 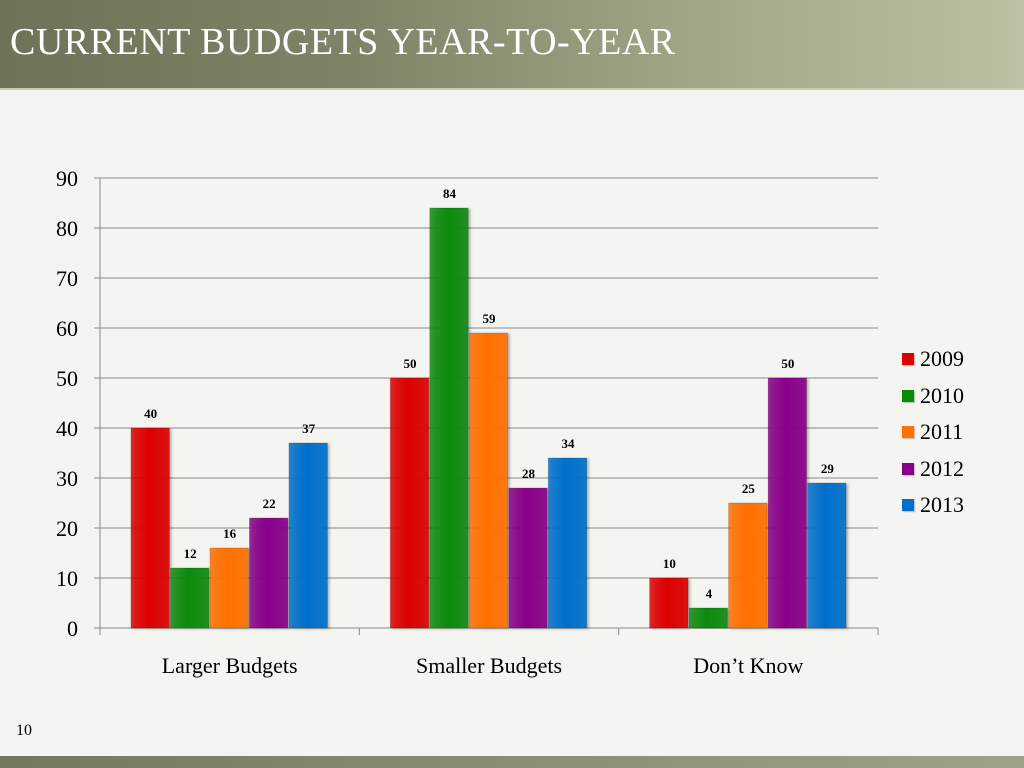 What do you see at coordinates (24, 730) in the screenshot?
I see `page-number: 10` at bounding box center [24, 730].